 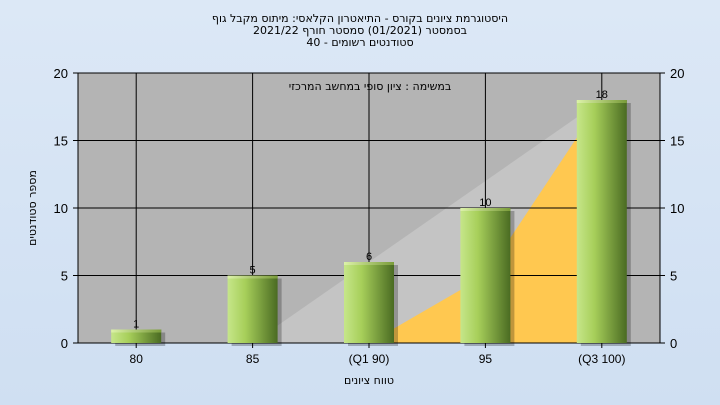 What do you see at coordinates (64, 343) in the screenshot?
I see `y-tick-label-left: 0` at bounding box center [64, 343].